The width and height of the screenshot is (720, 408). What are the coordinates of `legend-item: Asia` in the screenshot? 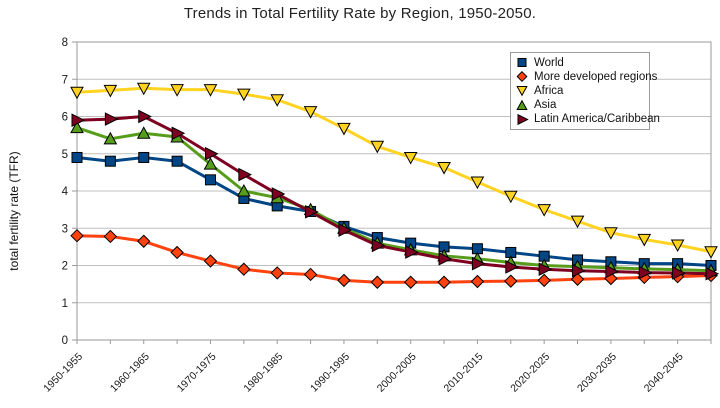 It's located at (580, 105).